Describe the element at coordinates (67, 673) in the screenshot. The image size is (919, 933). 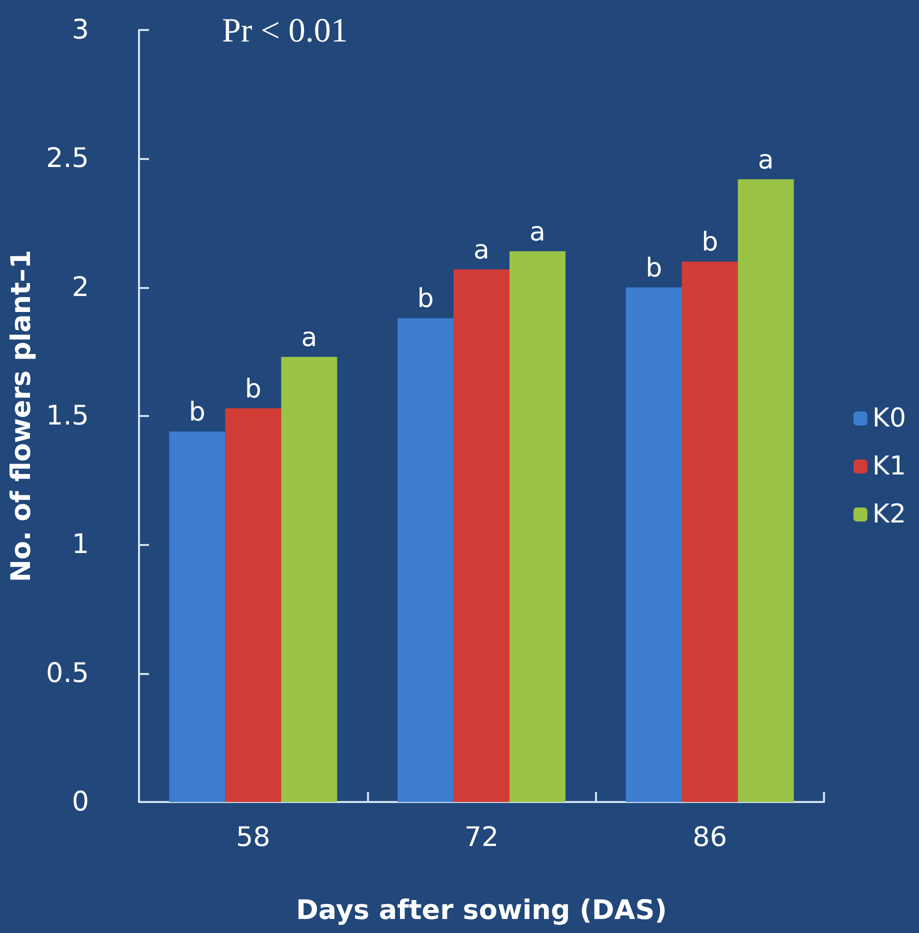
I see `y-tick-label: 0.5` at that location.